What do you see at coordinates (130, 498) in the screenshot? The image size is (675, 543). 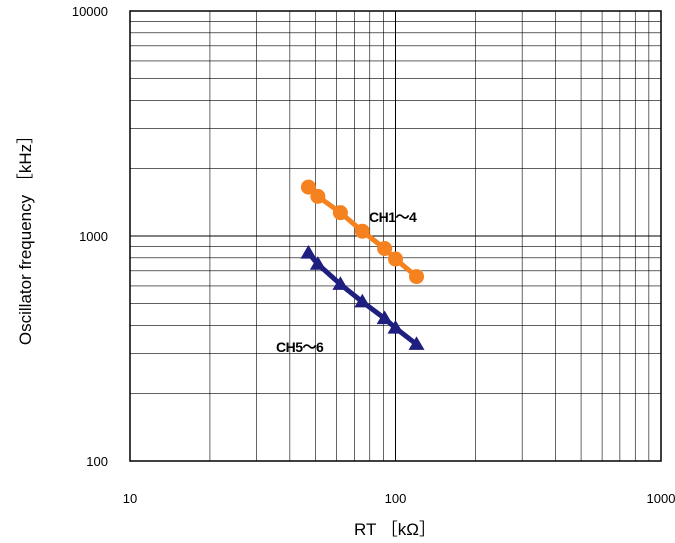 I see `x-tick-label: 10` at bounding box center [130, 498].